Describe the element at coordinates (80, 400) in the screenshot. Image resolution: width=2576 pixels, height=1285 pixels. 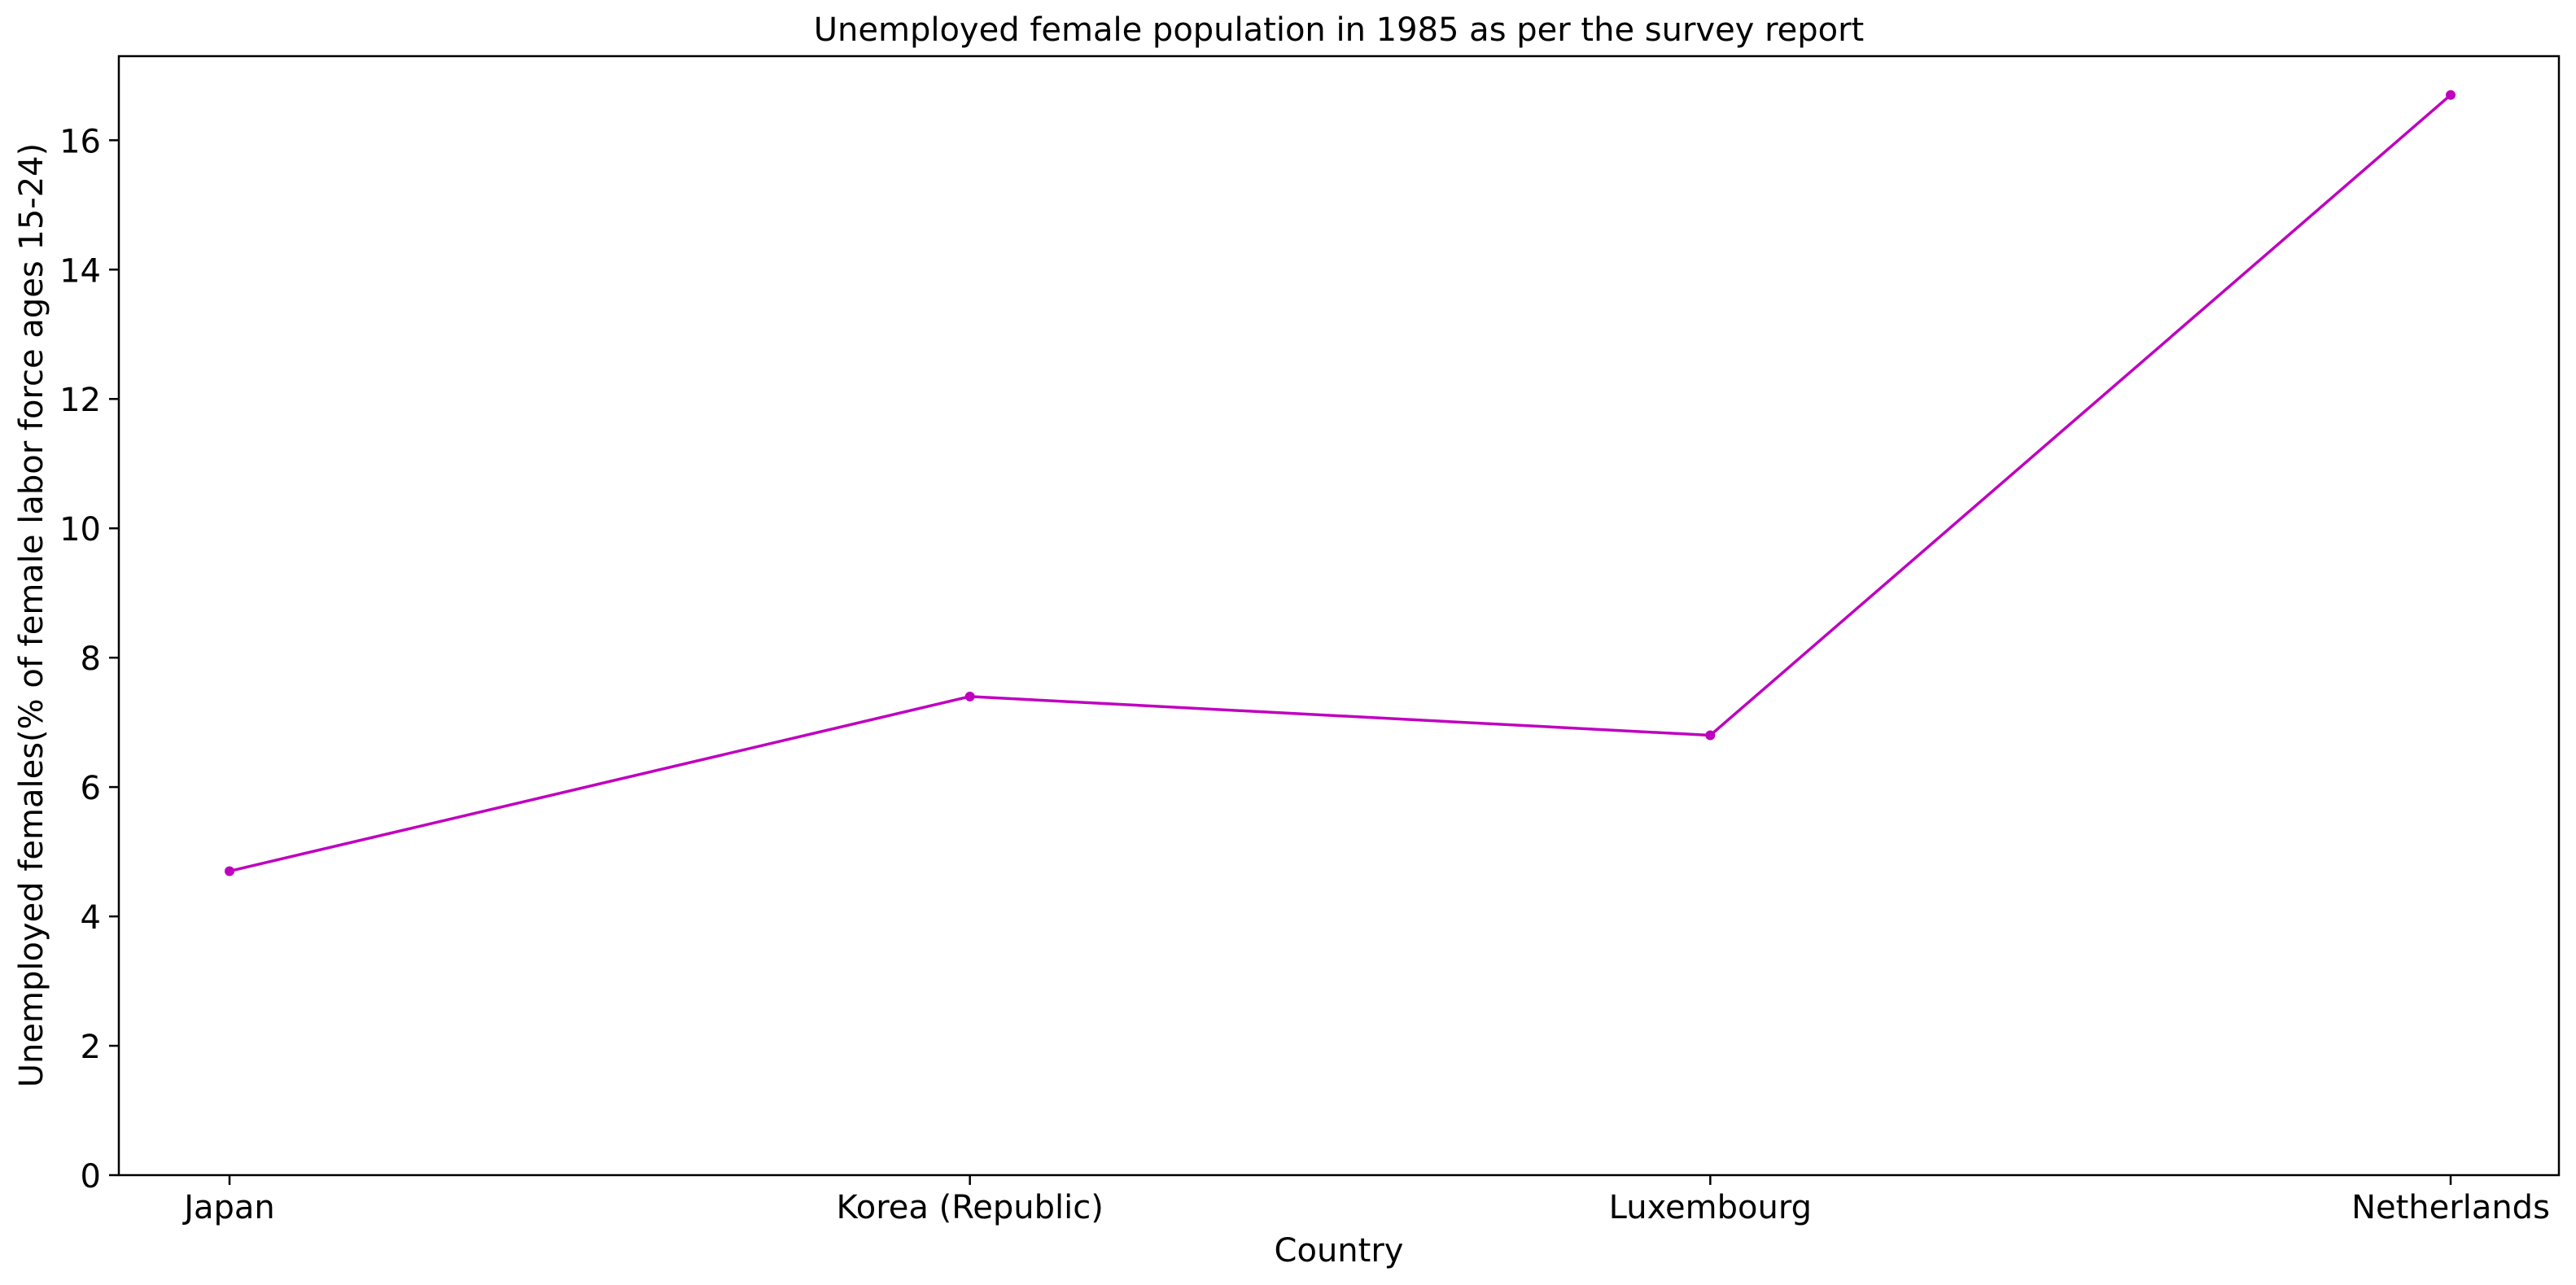
I see `y-tick-label: 12` at that location.